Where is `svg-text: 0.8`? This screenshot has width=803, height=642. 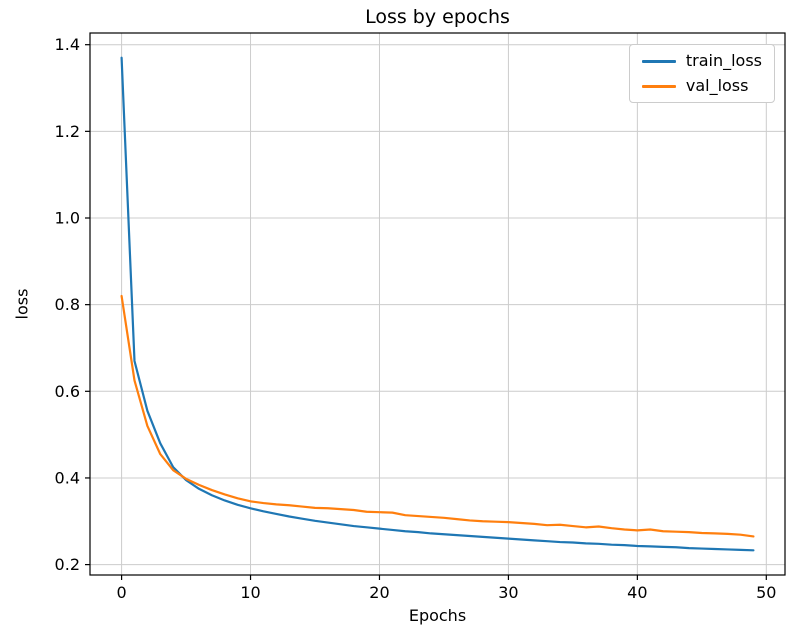 svg-text: 0.8 is located at coordinates (67, 304).